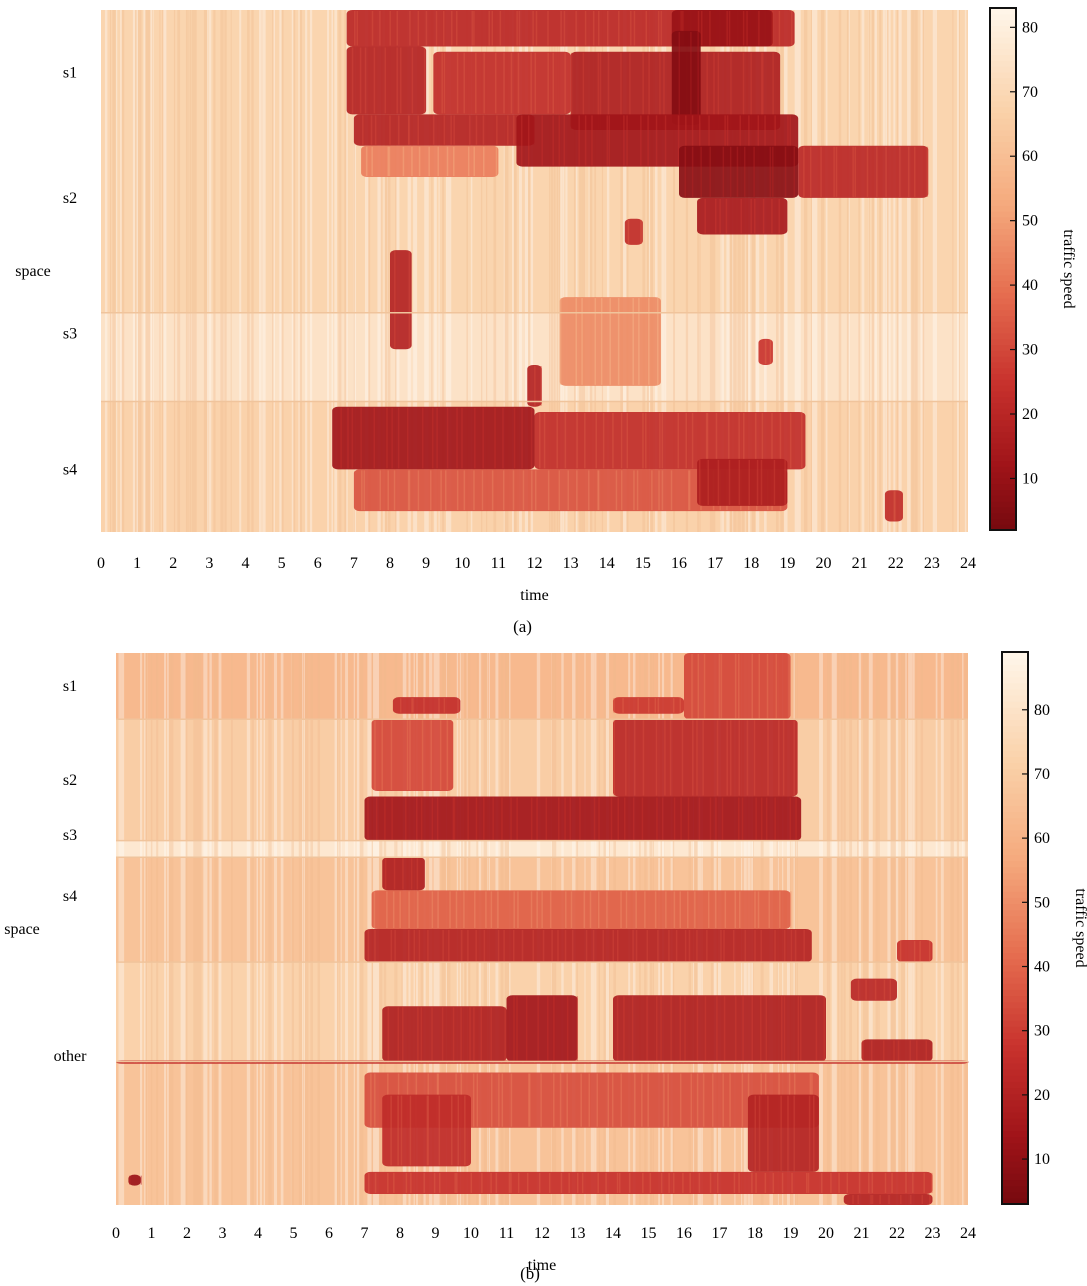 The image size is (1087, 1286). Describe the element at coordinates (22, 929) in the screenshot. I see `y-axis-label: space` at that location.